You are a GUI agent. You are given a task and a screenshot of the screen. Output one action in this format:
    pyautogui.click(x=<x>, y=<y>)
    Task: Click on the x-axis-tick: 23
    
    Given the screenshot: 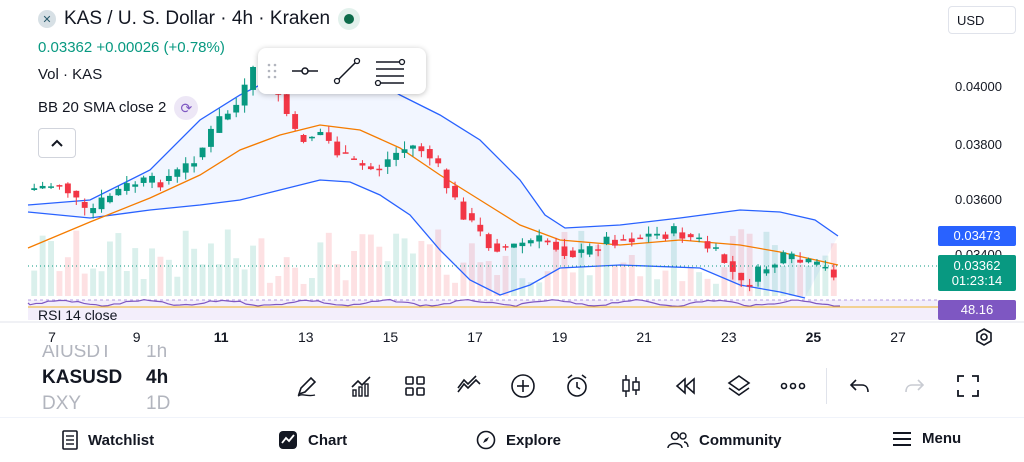 What is the action you would take?
    pyautogui.click(x=729, y=337)
    